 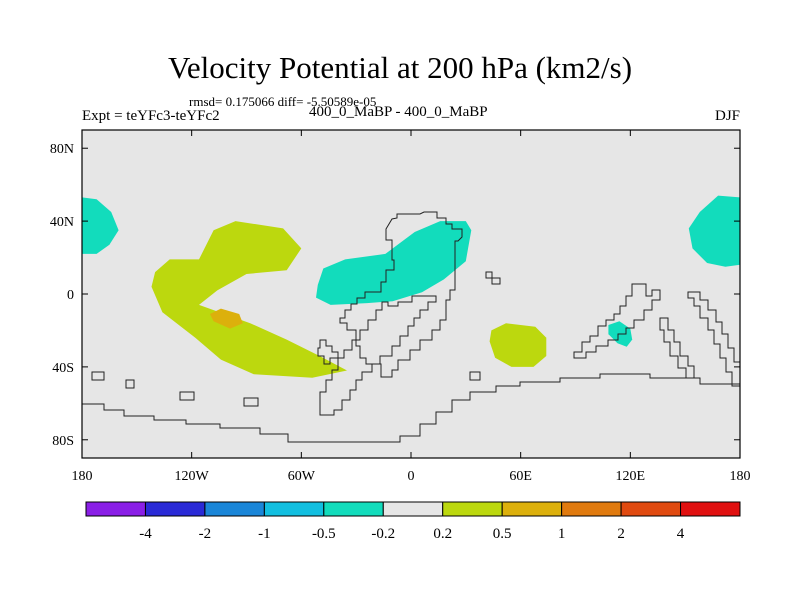 What do you see at coordinates (328, 352) in the screenshot?
I see `coastline-central-america` at bounding box center [328, 352].